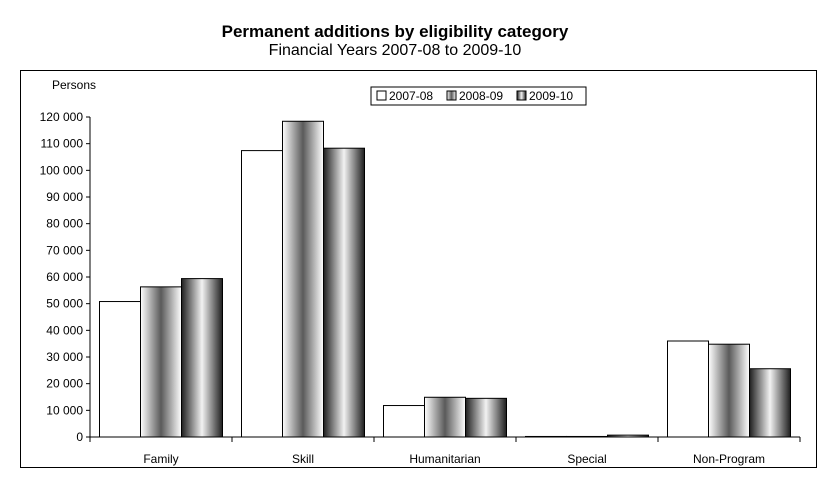 This screenshot has width=835, height=482. Describe the element at coordinates (586, 459) in the screenshot. I see `x-tick-label: Special` at that location.